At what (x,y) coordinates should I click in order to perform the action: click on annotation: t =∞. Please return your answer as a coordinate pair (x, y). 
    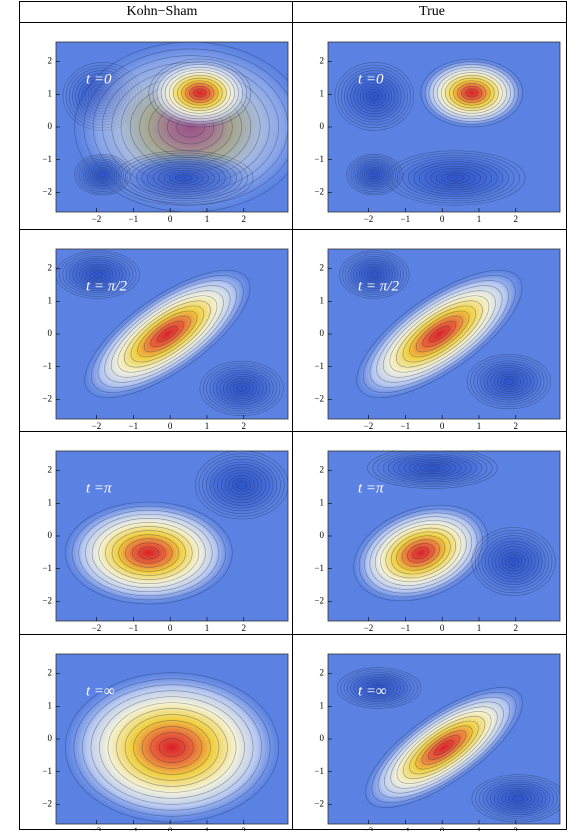
    Looking at the image, I should click on (372, 691).